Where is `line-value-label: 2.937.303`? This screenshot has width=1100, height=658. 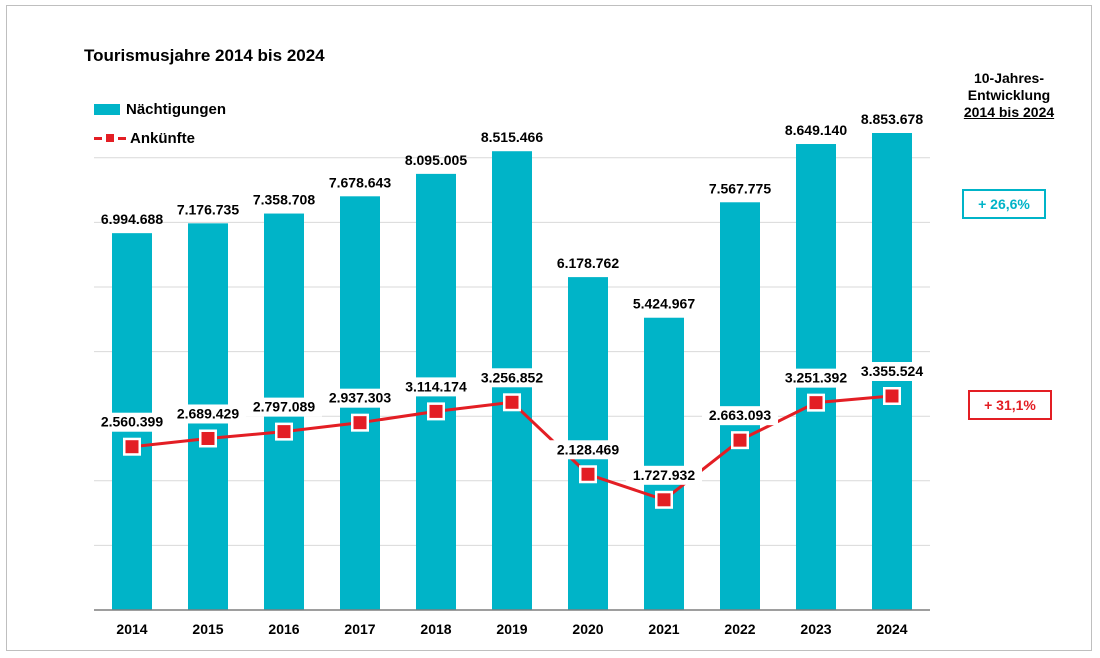
line-value-label: 2.937.303 is located at coordinates (360, 398).